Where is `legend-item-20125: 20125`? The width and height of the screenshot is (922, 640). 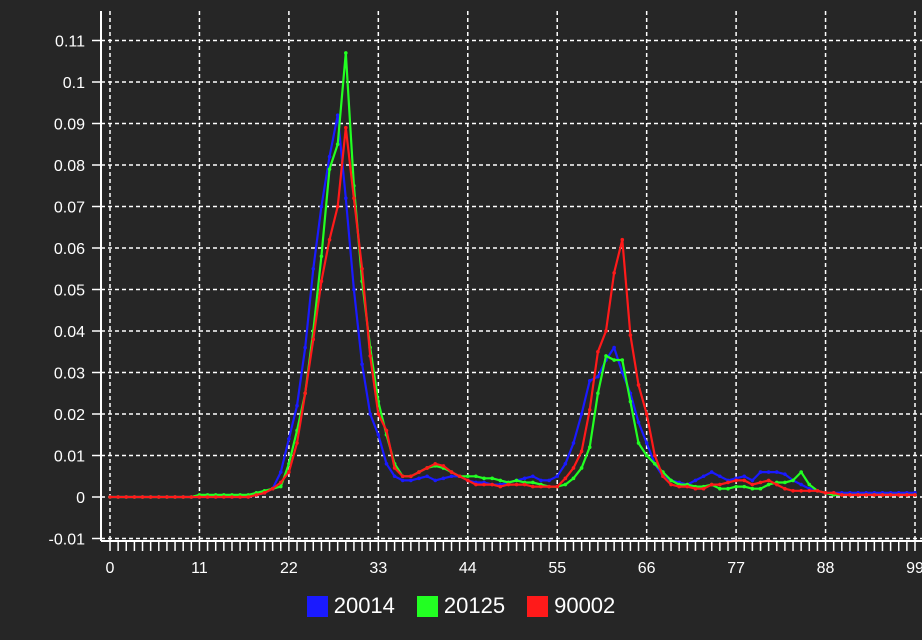 legend-item-20125: 20125 is located at coordinates (460, 606).